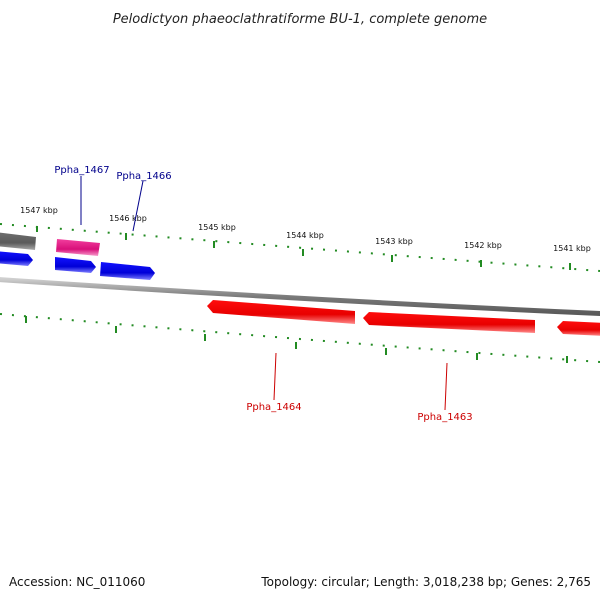 This screenshot has height=600, width=600. I want to click on outer-tick-ring, so click(300, 247).